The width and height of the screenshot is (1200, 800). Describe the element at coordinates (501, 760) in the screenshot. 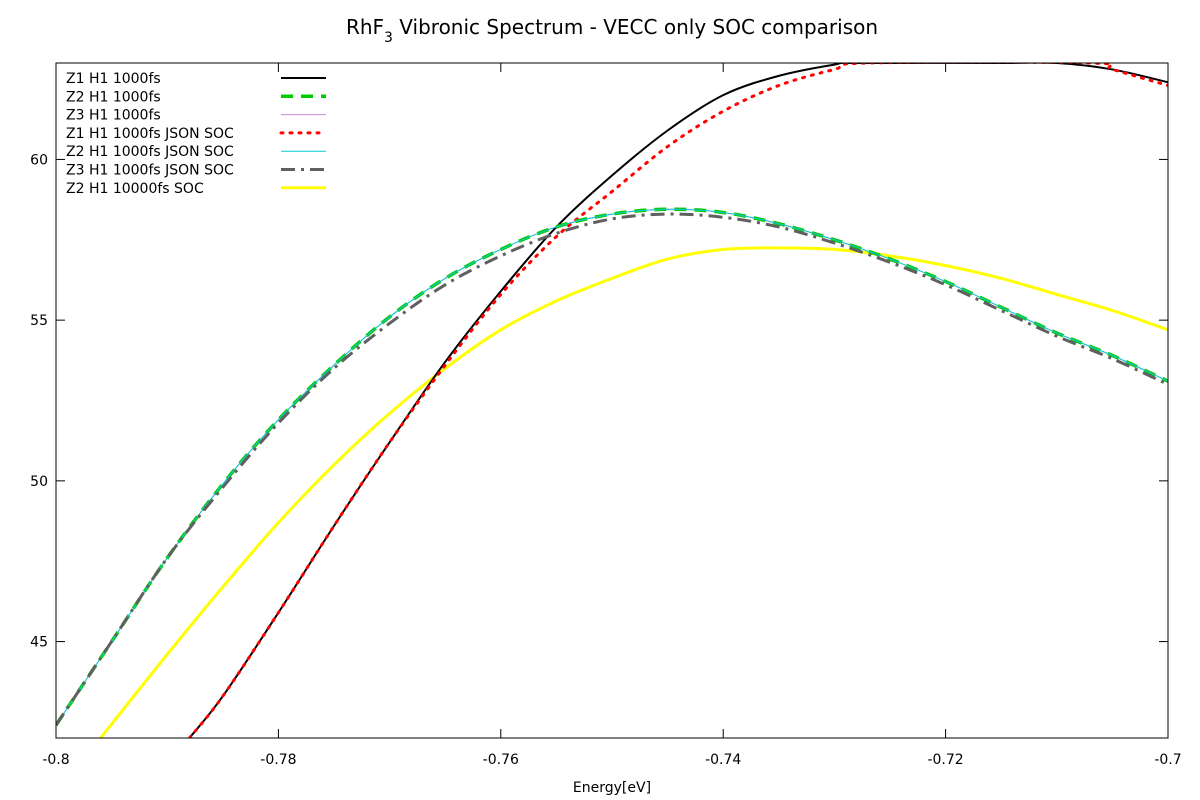

I see `x-tick-label: -0.76` at that location.